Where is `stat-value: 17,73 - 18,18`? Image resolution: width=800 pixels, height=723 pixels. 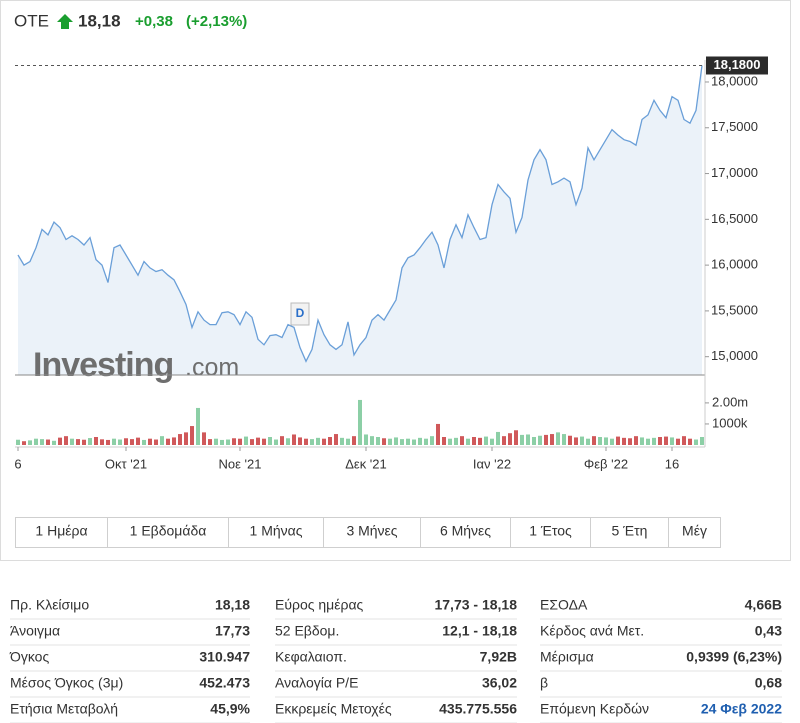 stat-value: 17,73 - 18,18 is located at coordinates (475, 605).